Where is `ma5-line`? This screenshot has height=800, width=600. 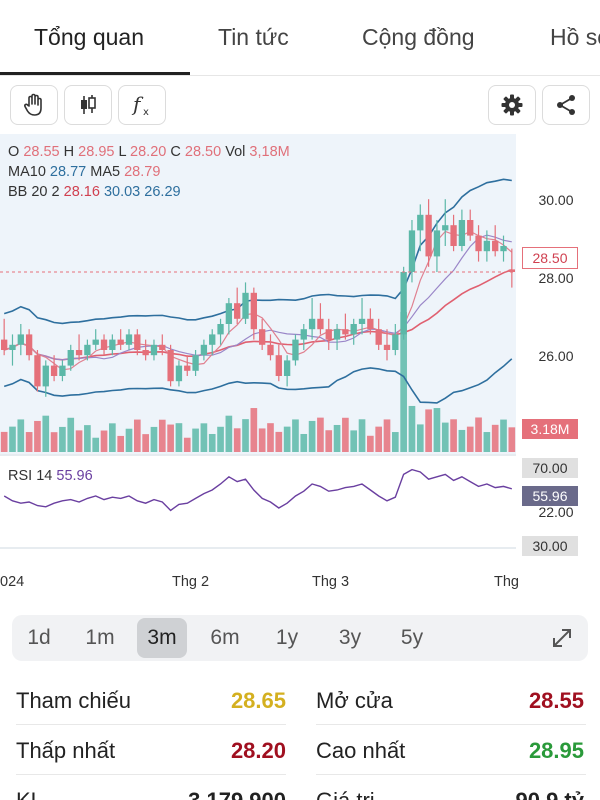 ma5-line is located at coordinates (258, 300).